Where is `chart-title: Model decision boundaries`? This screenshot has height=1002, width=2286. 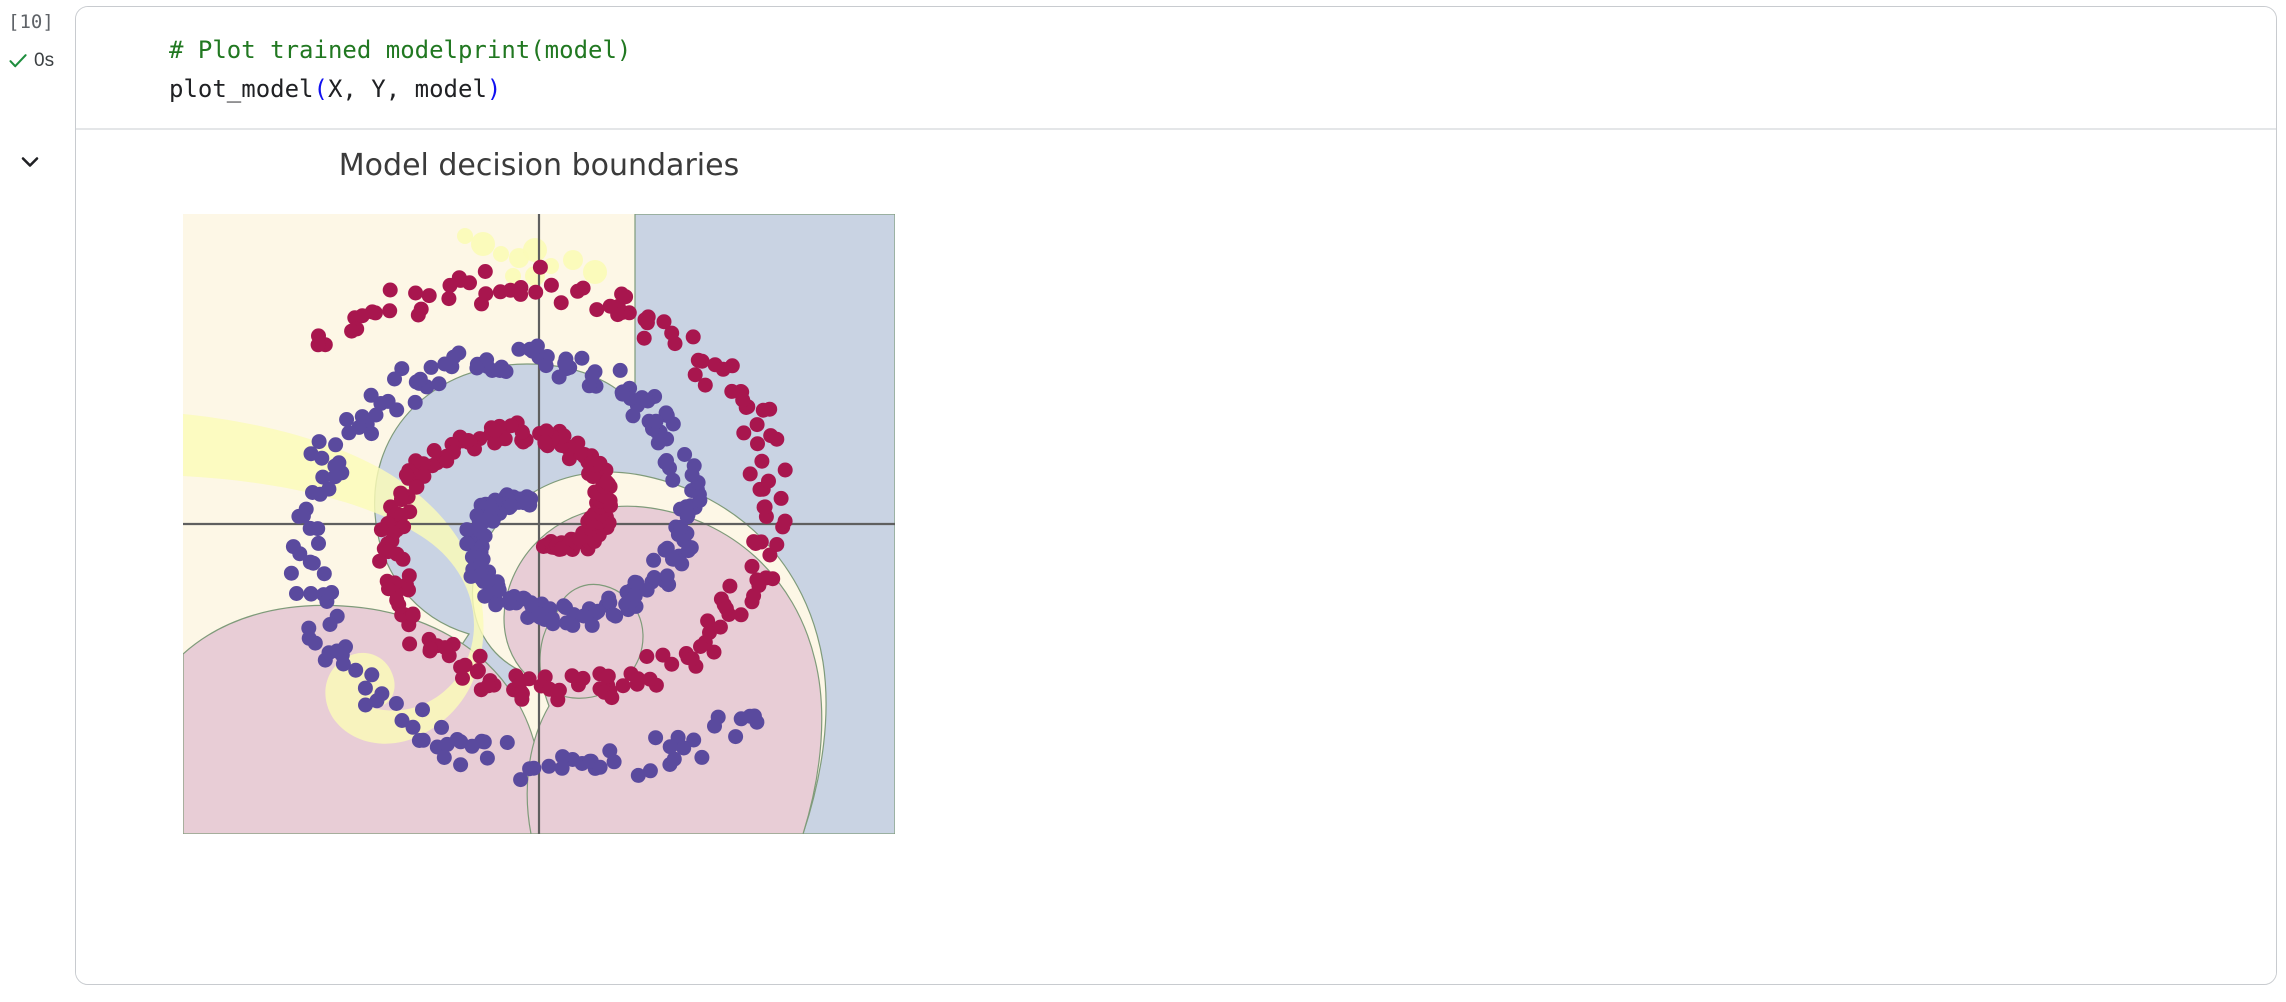 chart-title: Model decision boundaries is located at coordinates (539, 165).